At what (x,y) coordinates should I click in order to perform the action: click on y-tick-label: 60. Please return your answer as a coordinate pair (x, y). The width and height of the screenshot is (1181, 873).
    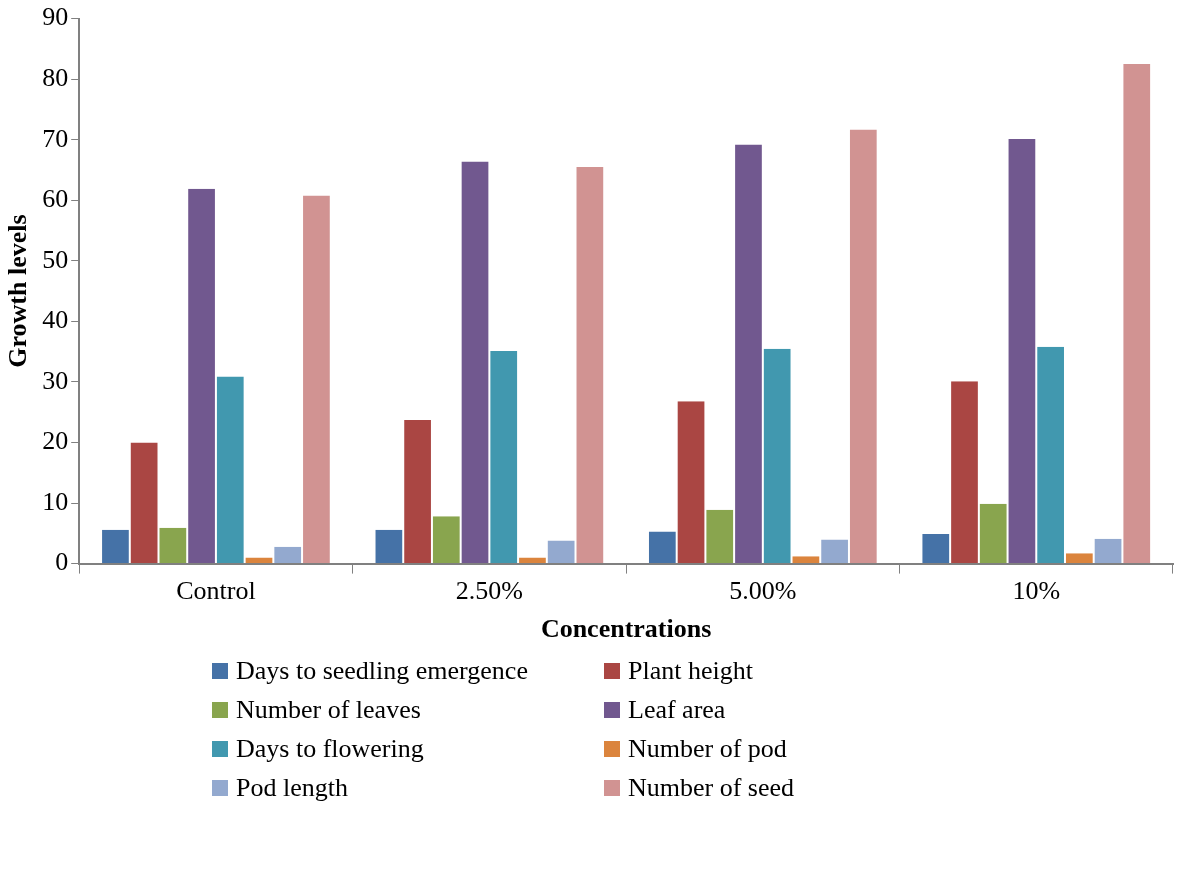
    Looking at the image, I should click on (55, 199).